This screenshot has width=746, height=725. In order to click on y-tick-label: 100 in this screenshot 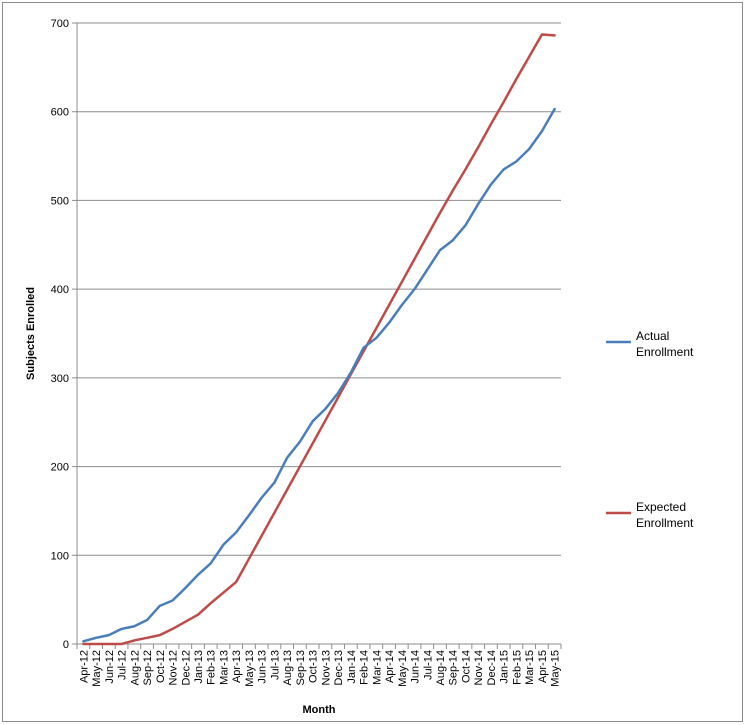, I will do `click(60, 556)`.